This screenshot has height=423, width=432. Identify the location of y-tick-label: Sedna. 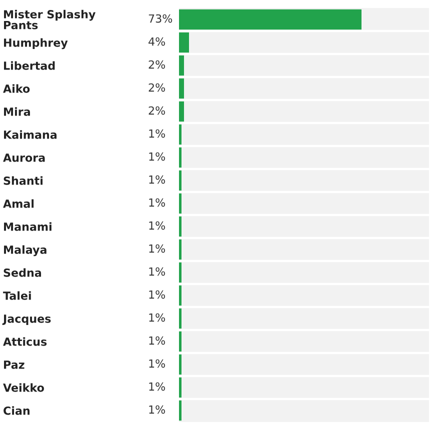
(23, 272).